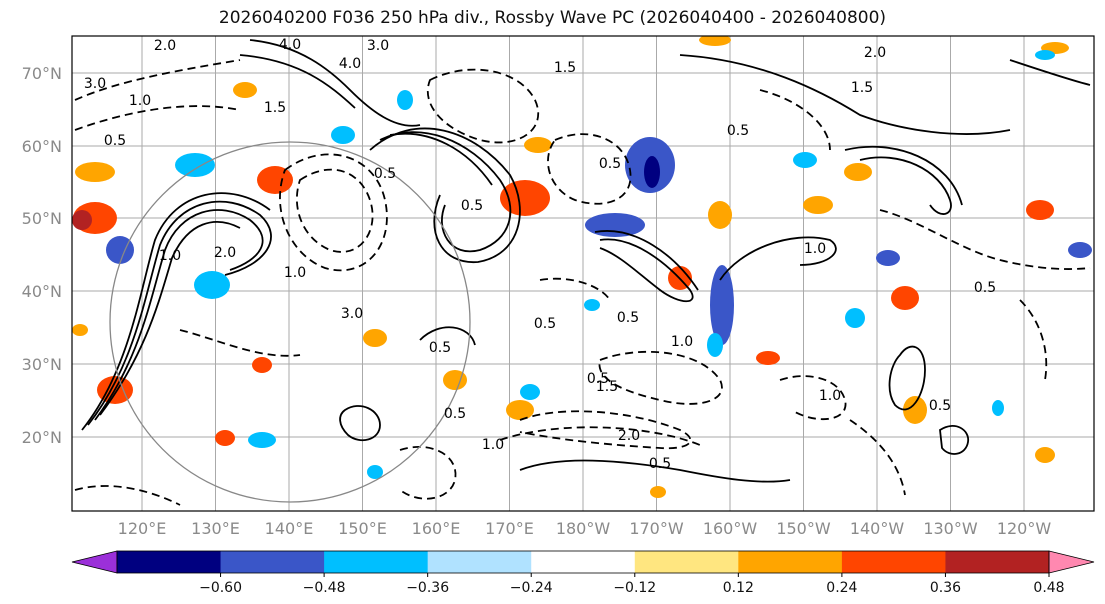 The image size is (1105, 604). I want to click on lon-label: 120°W, so click(1024, 528).